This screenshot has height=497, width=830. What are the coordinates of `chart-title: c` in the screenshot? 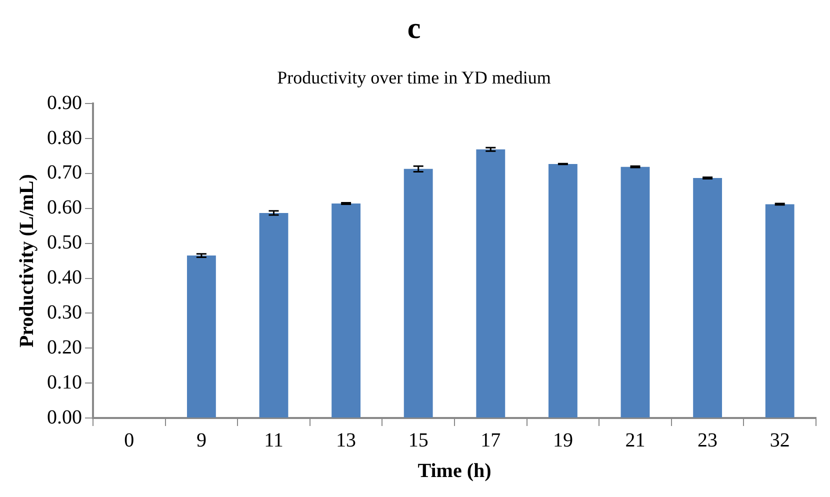 It's located at (414, 28).